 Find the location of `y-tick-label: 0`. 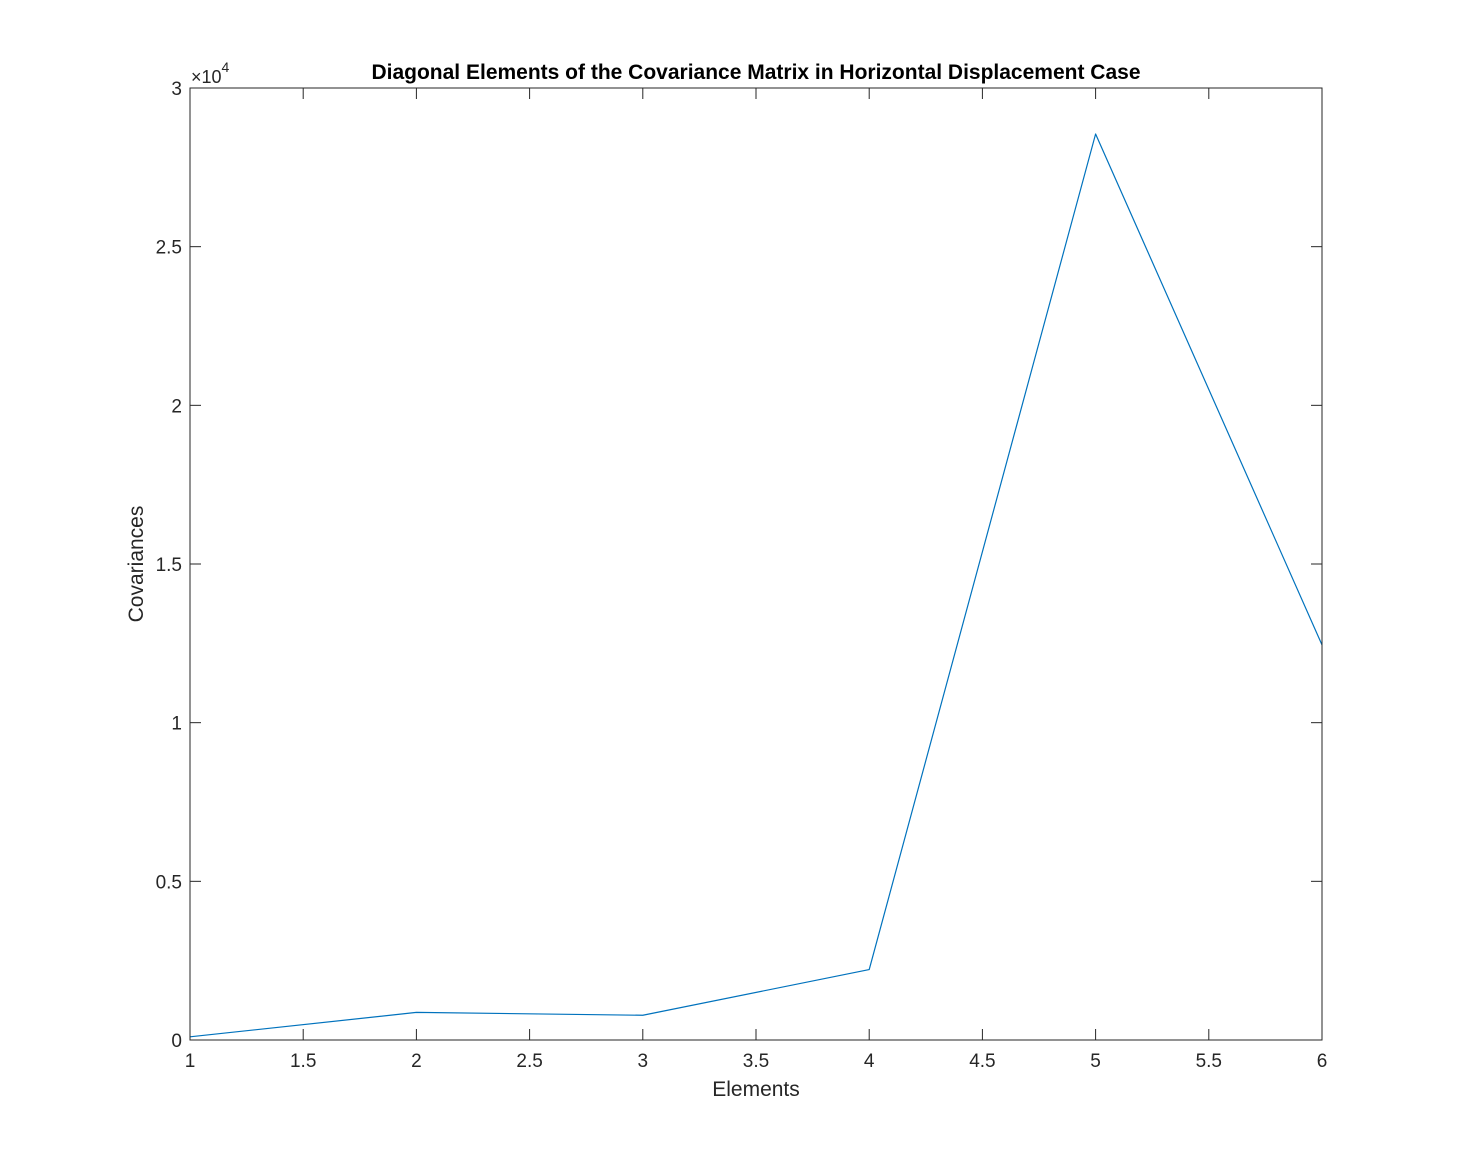

y-tick-label: 0 is located at coordinates (176, 1041).